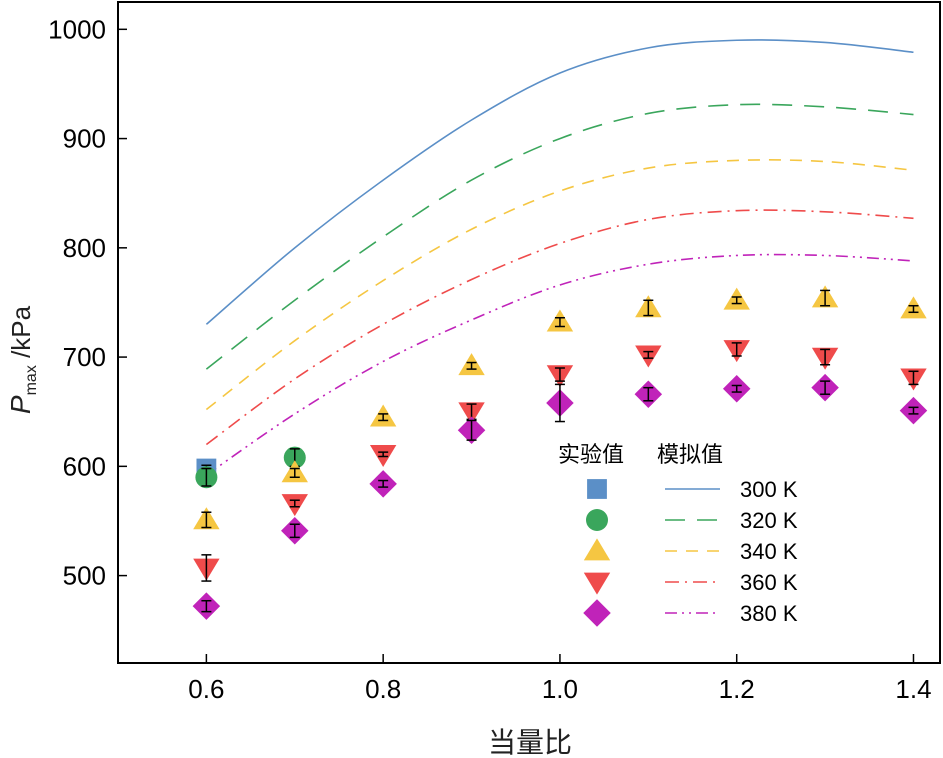  Describe the element at coordinates (84, 357) in the screenshot. I see `y-tick-label: 700` at that location.